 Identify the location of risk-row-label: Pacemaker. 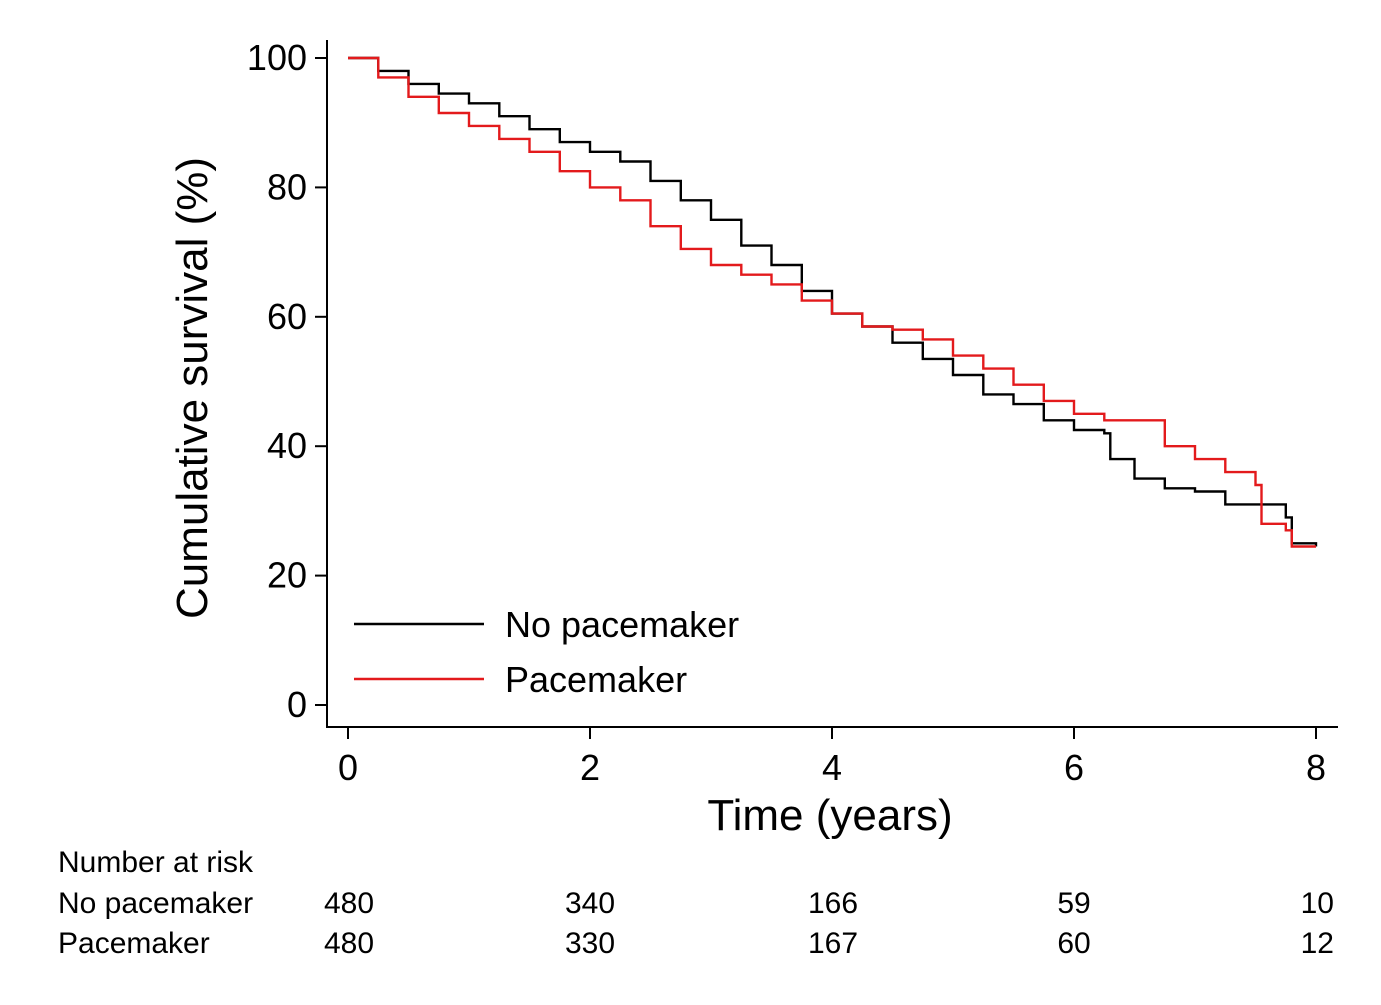
(134, 943).